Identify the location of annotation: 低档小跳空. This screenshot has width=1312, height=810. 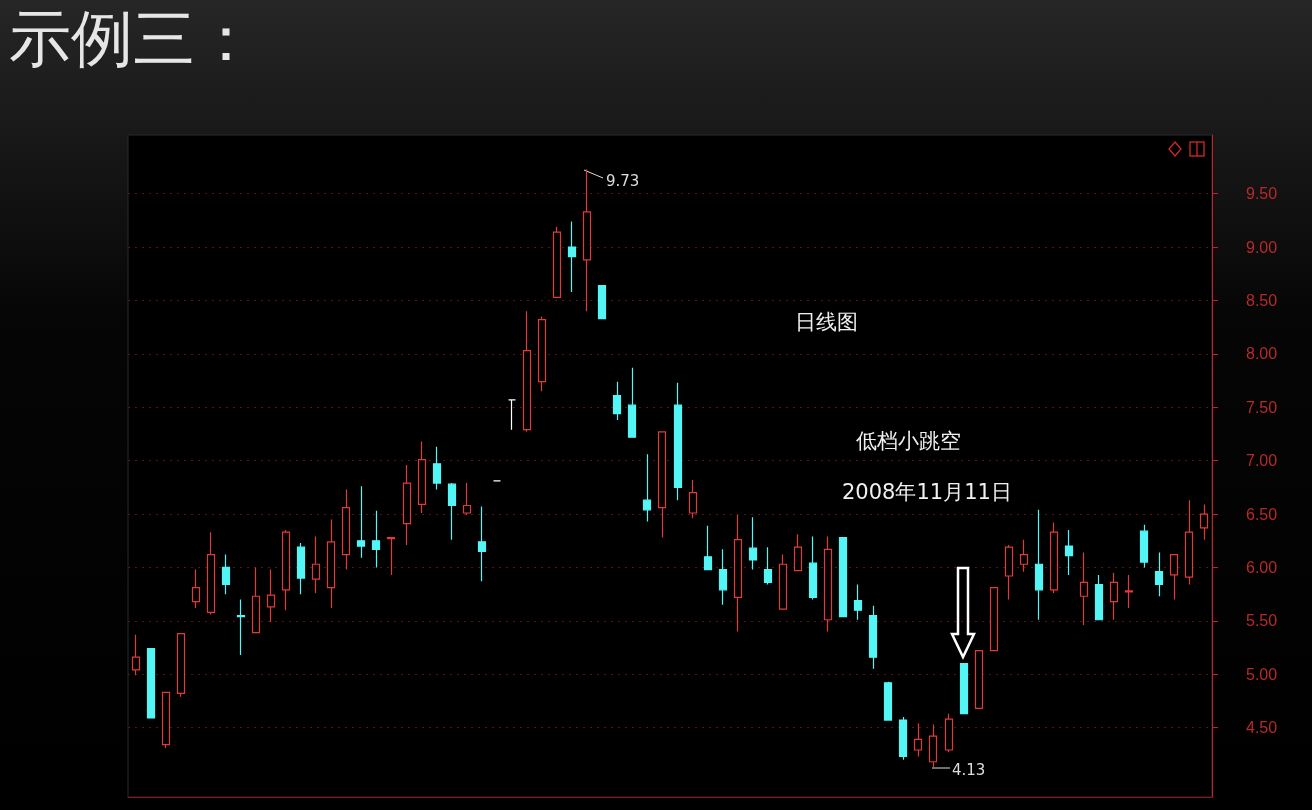
(908, 440).